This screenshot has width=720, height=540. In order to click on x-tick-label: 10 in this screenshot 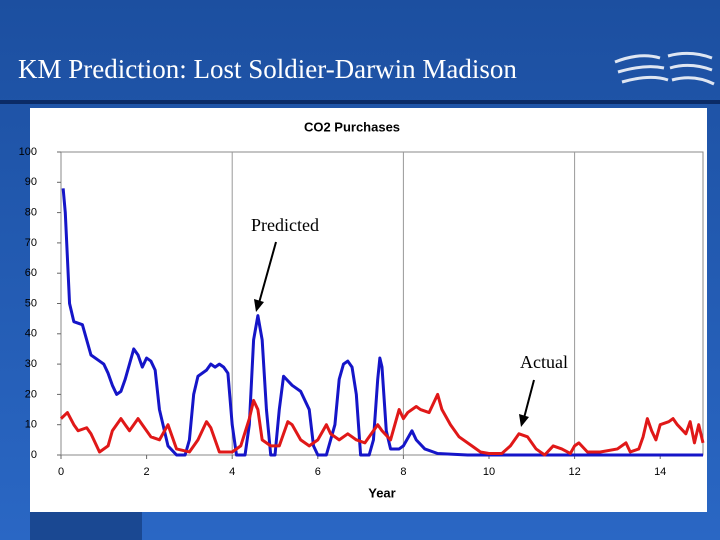, I will do `click(489, 472)`.